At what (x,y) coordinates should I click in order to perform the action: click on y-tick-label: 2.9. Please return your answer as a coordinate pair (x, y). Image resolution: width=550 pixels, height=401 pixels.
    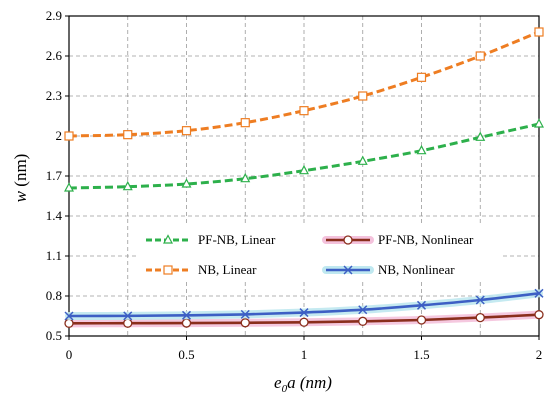
    Looking at the image, I should click on (54, 15).